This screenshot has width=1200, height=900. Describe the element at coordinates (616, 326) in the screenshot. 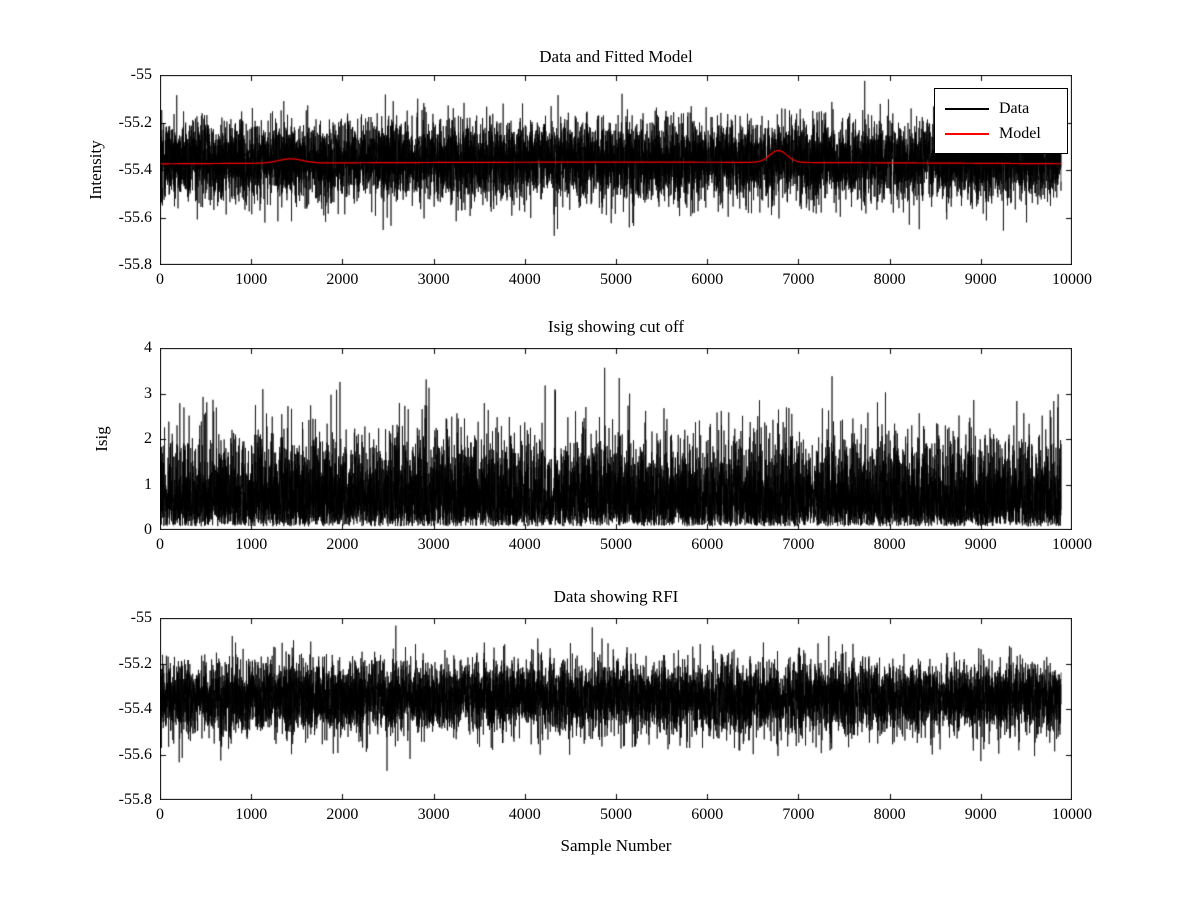

I see `plot-title: Isig showing cut off` at that location.